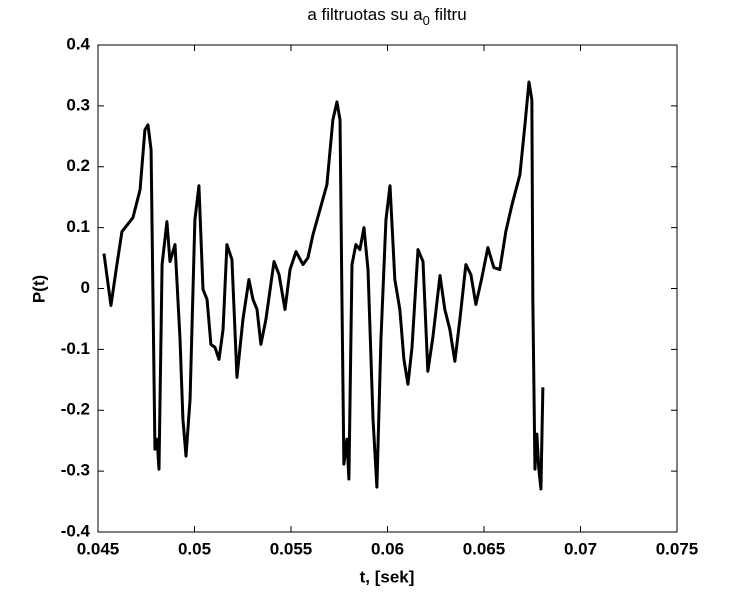 The image size is (750, 600). I want to click on y-tick-label: -0.3, so click(75, 470).